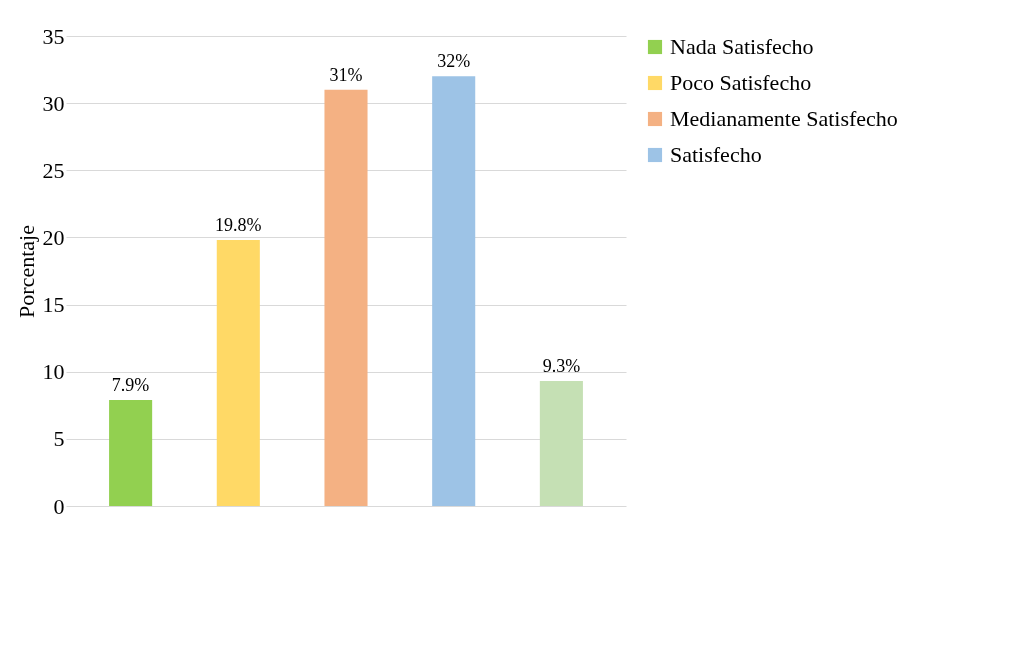  Describe the element at coordinates (53, 305) in the screenshot. I see `y-tick-label: 15` at that location.